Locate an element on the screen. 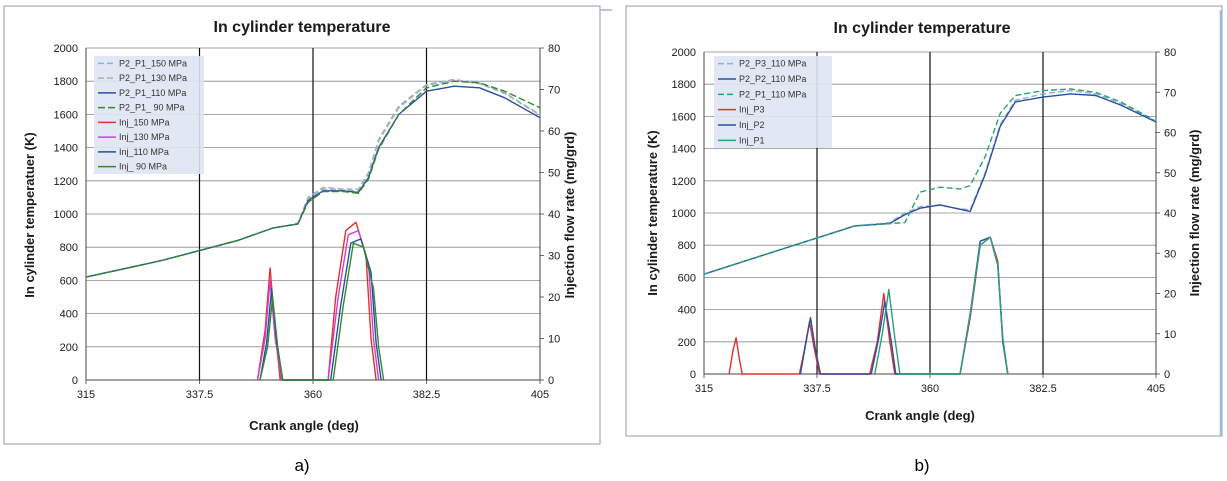 The image size is (1227, 481). y-axis-label: In cylinder temperature (K) is located at coordinates (652, 212).